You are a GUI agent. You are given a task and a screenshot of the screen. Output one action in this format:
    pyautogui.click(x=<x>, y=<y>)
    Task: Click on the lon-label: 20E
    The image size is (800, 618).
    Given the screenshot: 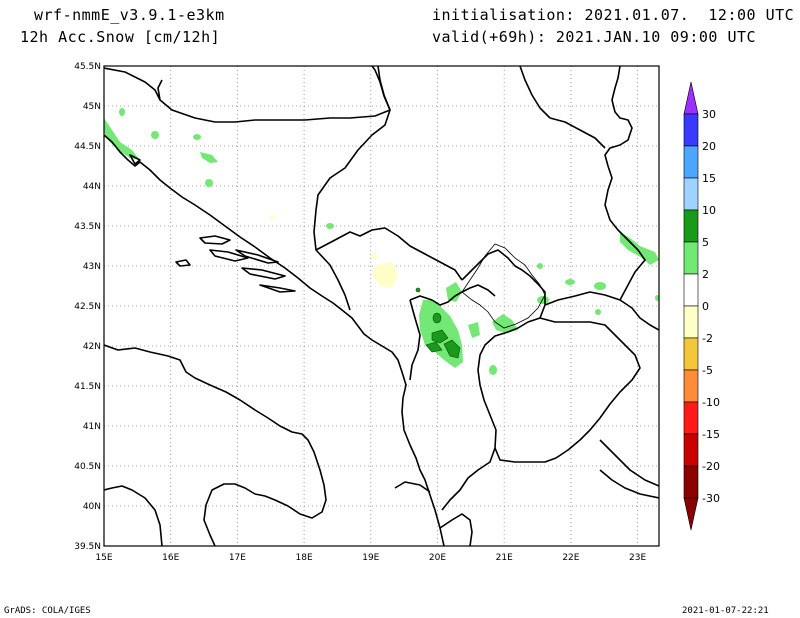 What is the action you would take?
    pyautogui.click(x=437, y=558)
    